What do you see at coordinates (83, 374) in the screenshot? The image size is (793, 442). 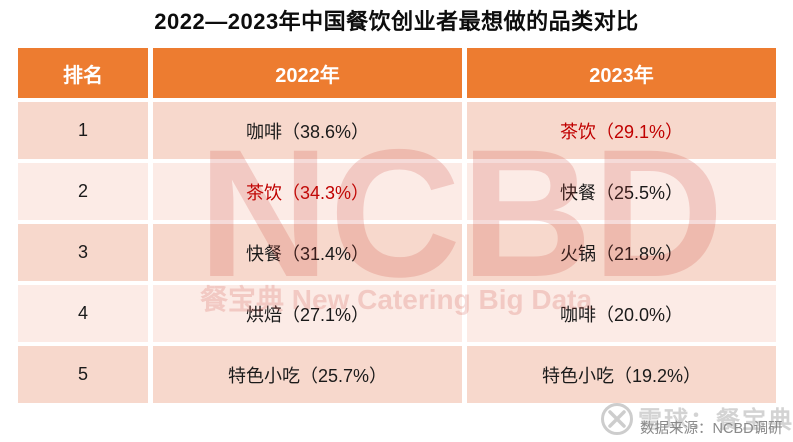 I see `rank-cell: 5` at bounding box center [83, 374].